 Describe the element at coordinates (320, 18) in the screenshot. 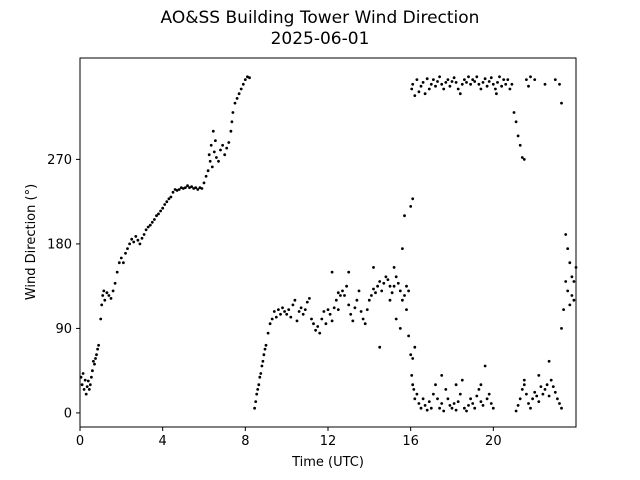

I see `chart-title: AO&SS Building Tower Wind Direction` at that location.